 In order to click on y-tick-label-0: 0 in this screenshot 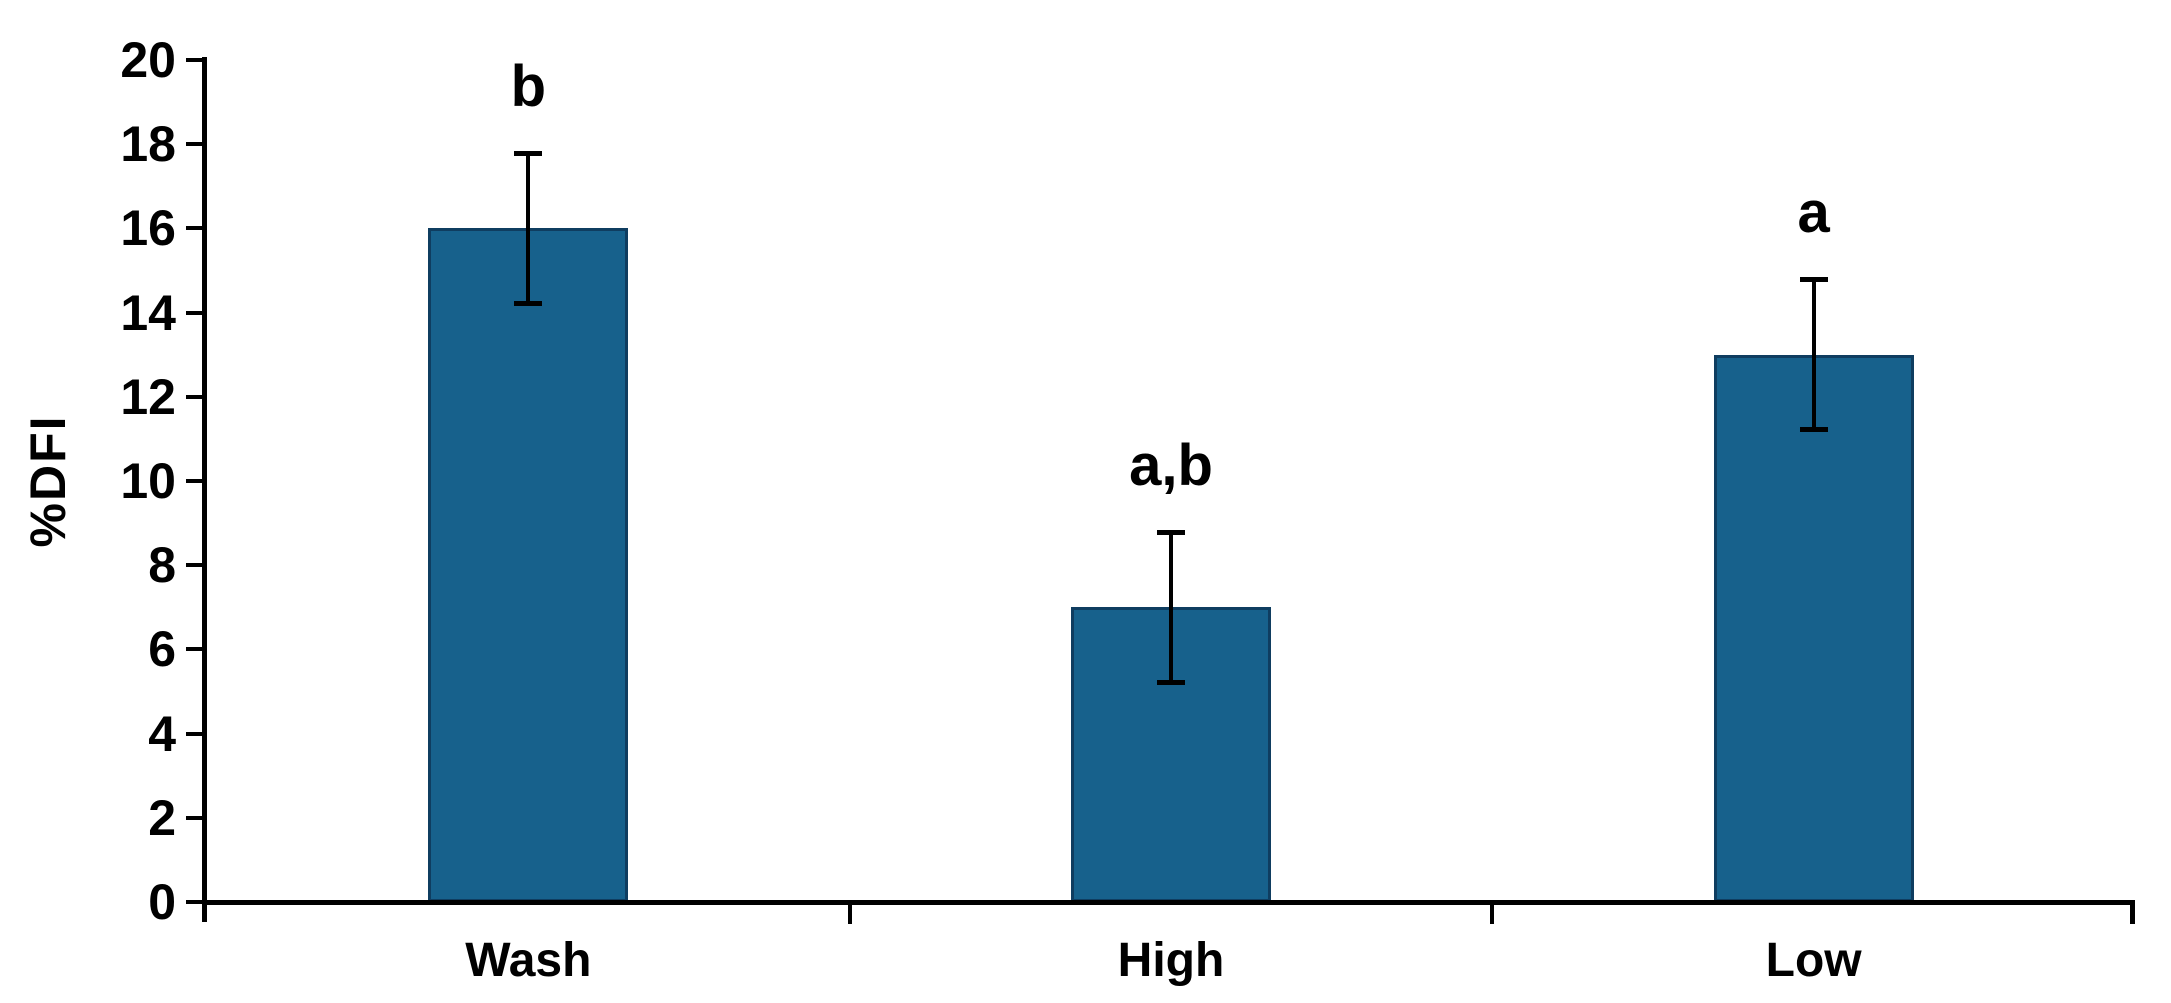, I will do `click(162, 902)`.